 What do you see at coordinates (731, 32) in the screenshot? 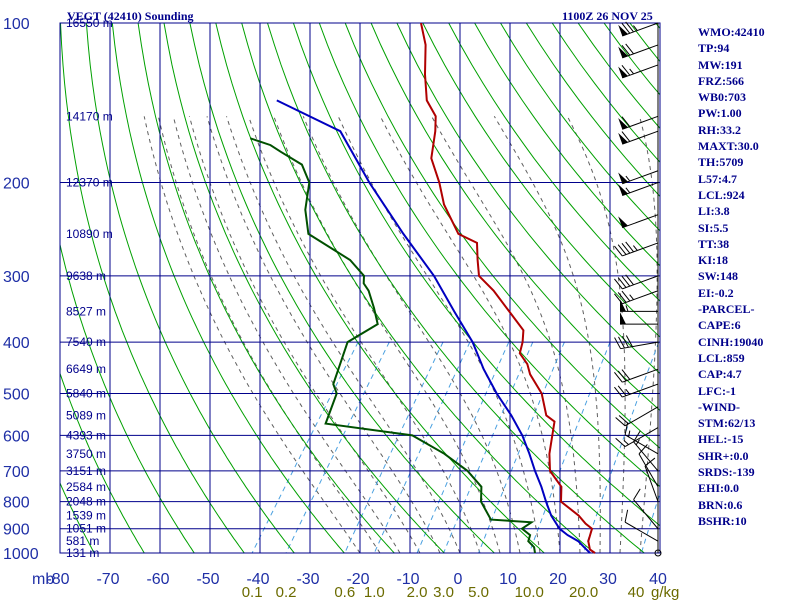
I see `sounding-index: WMO:42410` at bounding box center [731, 32].